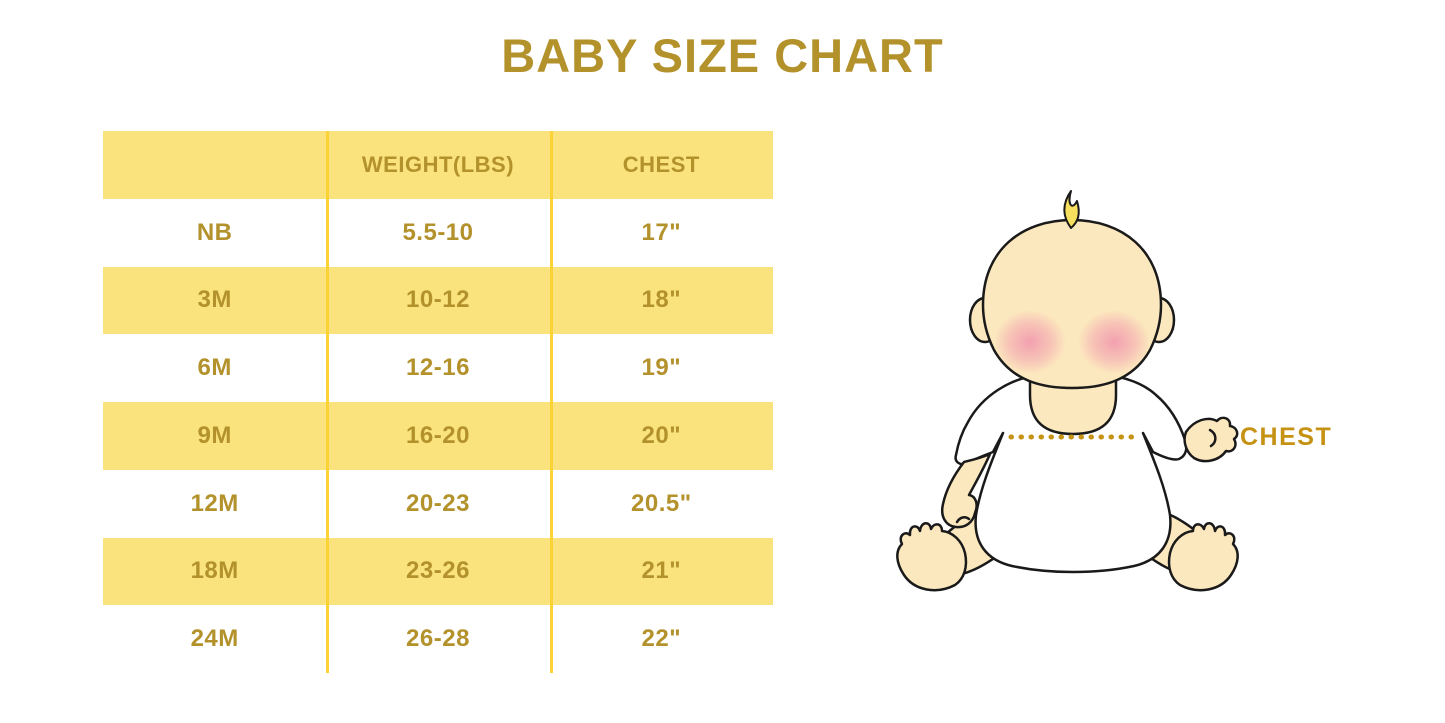 This screenshot has width=1445, height=723. What do you see at coordinates (1203, 557) in the screenshot?
I see `baby-right-foot` at bounding box center [1203, 557].